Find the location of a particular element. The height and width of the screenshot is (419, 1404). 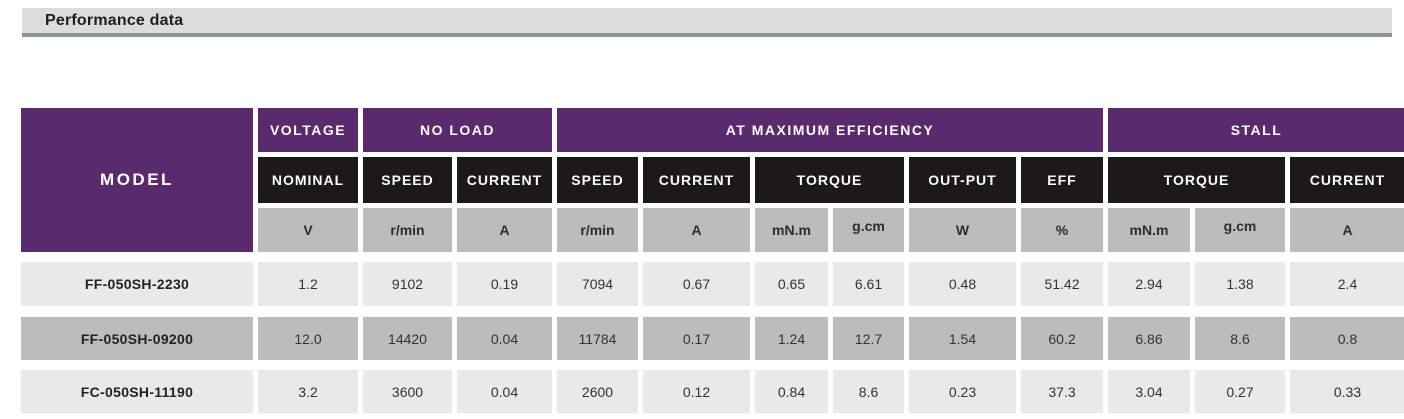

unit-cell-output: W is located at coordinates (962, 230).